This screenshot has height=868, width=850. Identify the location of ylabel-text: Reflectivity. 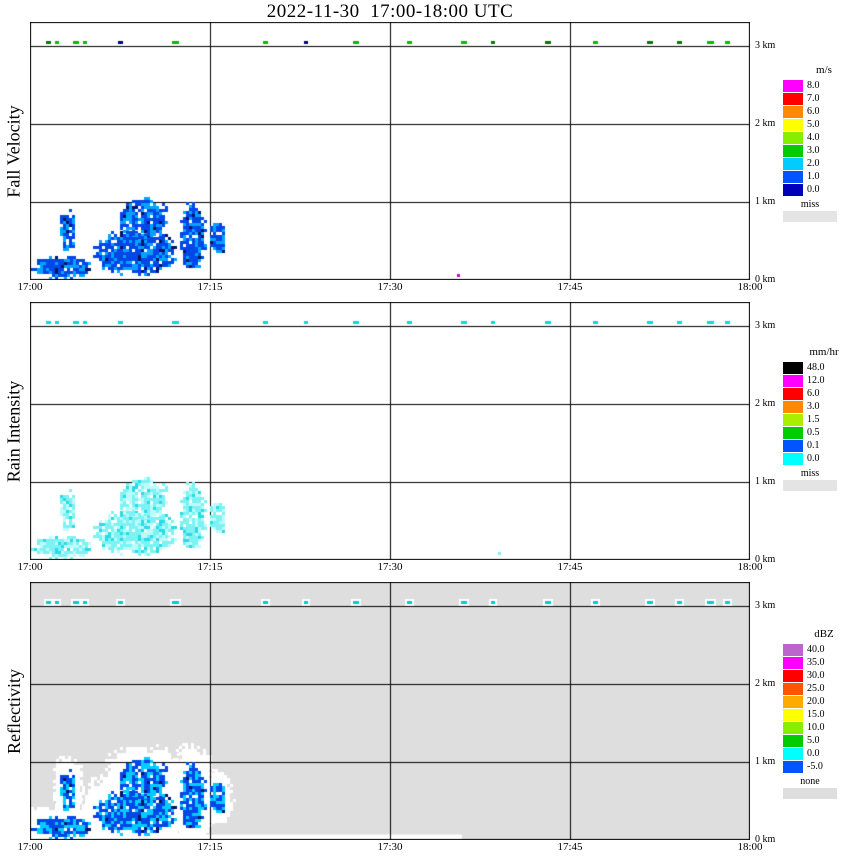
(13, 711).